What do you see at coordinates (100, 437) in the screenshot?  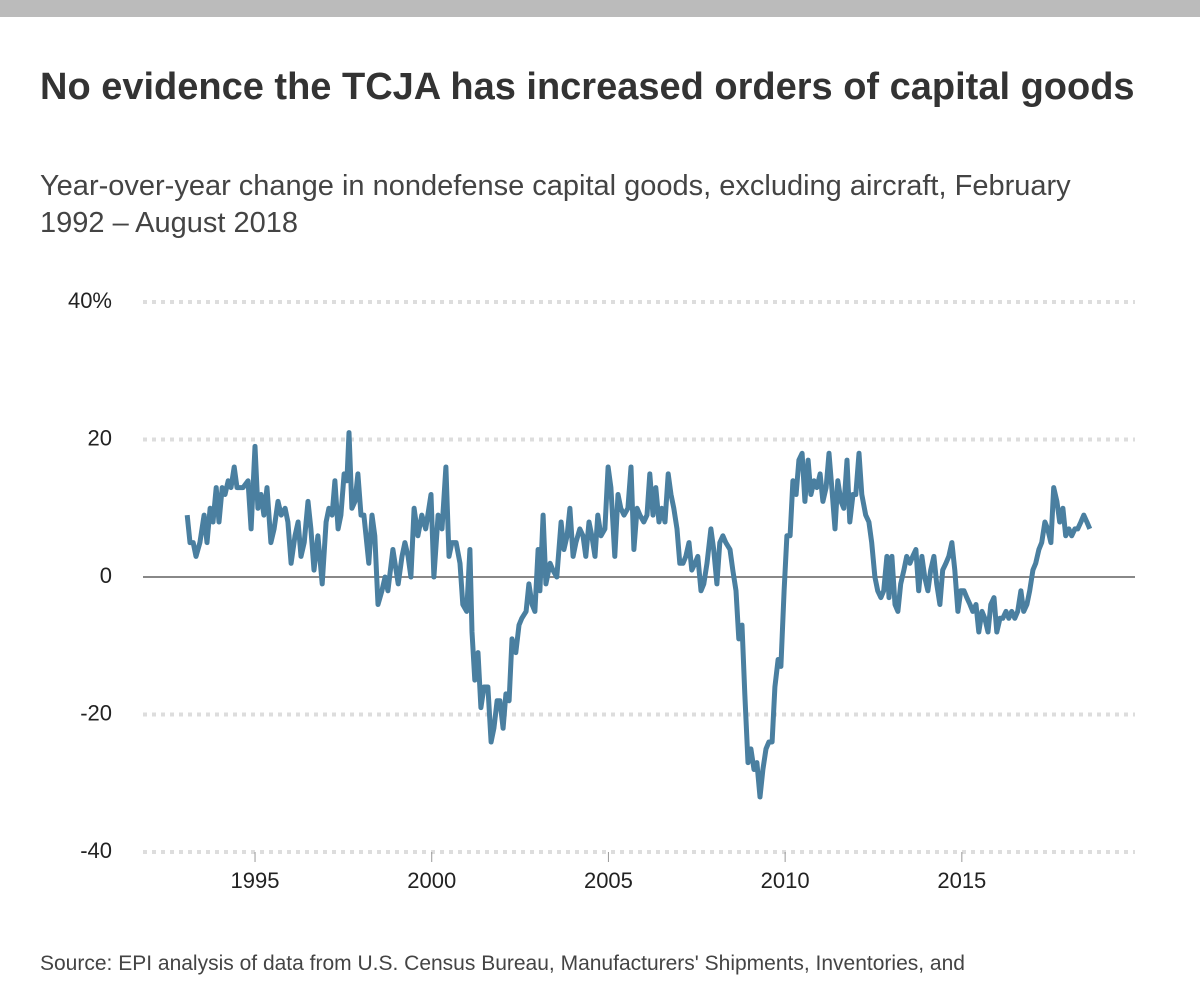 I see `y-tick-label: 20` at bounding box center [100, 437].